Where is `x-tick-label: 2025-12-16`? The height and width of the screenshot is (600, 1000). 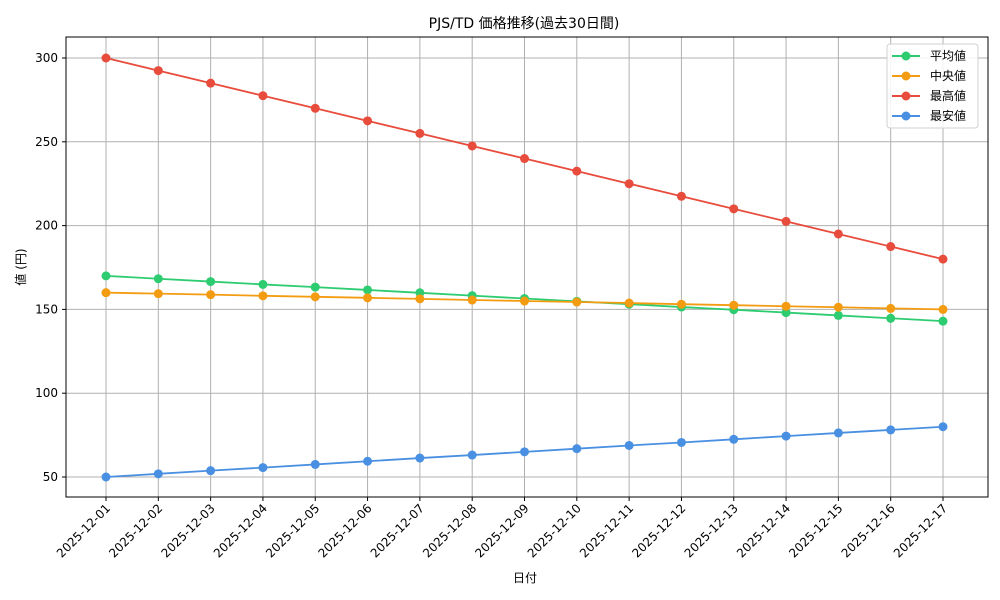
x-tick-label: 2025-12-16 is located at coordinates (868, 530).